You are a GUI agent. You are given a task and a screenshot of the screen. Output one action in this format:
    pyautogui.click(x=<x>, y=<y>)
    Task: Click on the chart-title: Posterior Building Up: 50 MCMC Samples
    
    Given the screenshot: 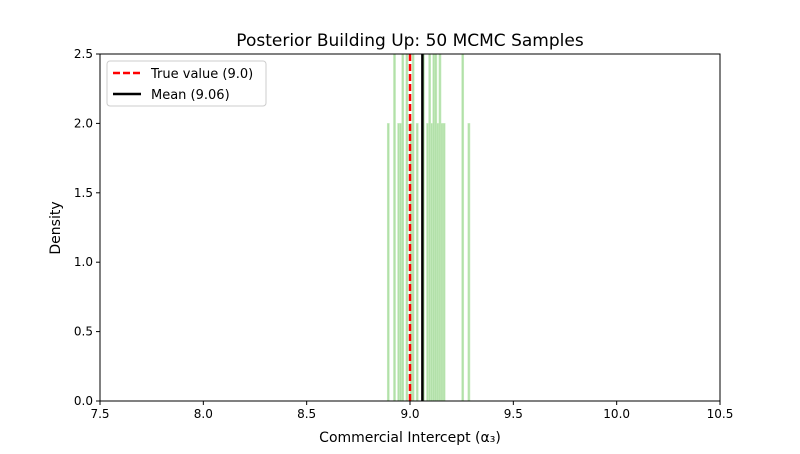 What is the action you would take?
    pyautogui.click(x=410, y=41)
    